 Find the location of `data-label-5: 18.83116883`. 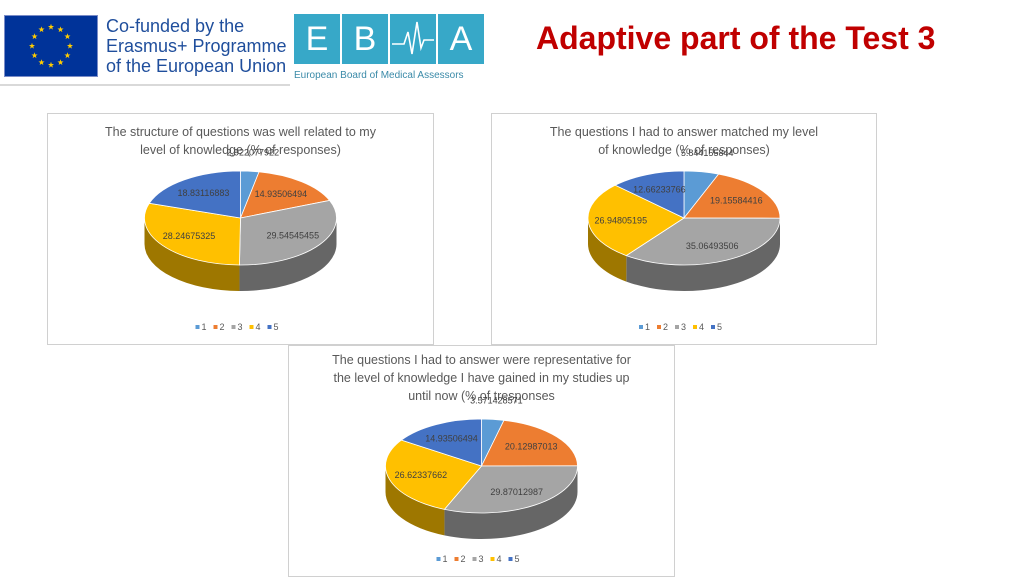

data-label-5: 18.83116883 is located at coordinates (203, 193).